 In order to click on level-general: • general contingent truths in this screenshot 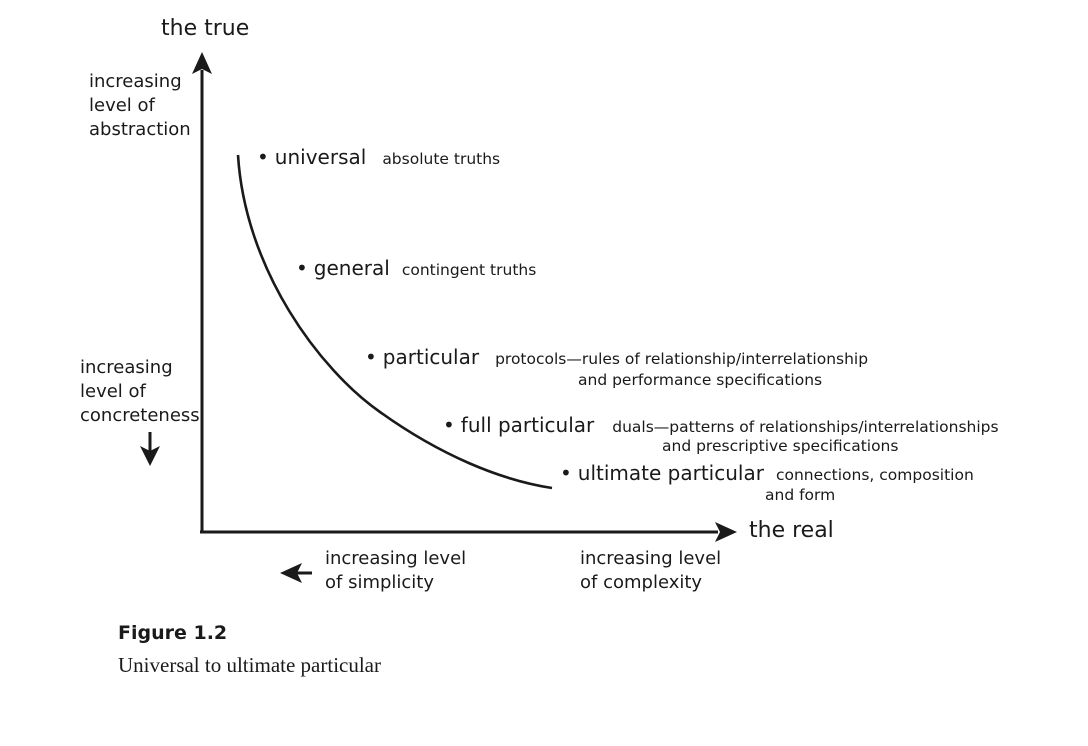, I will do `click(416, 268)`.